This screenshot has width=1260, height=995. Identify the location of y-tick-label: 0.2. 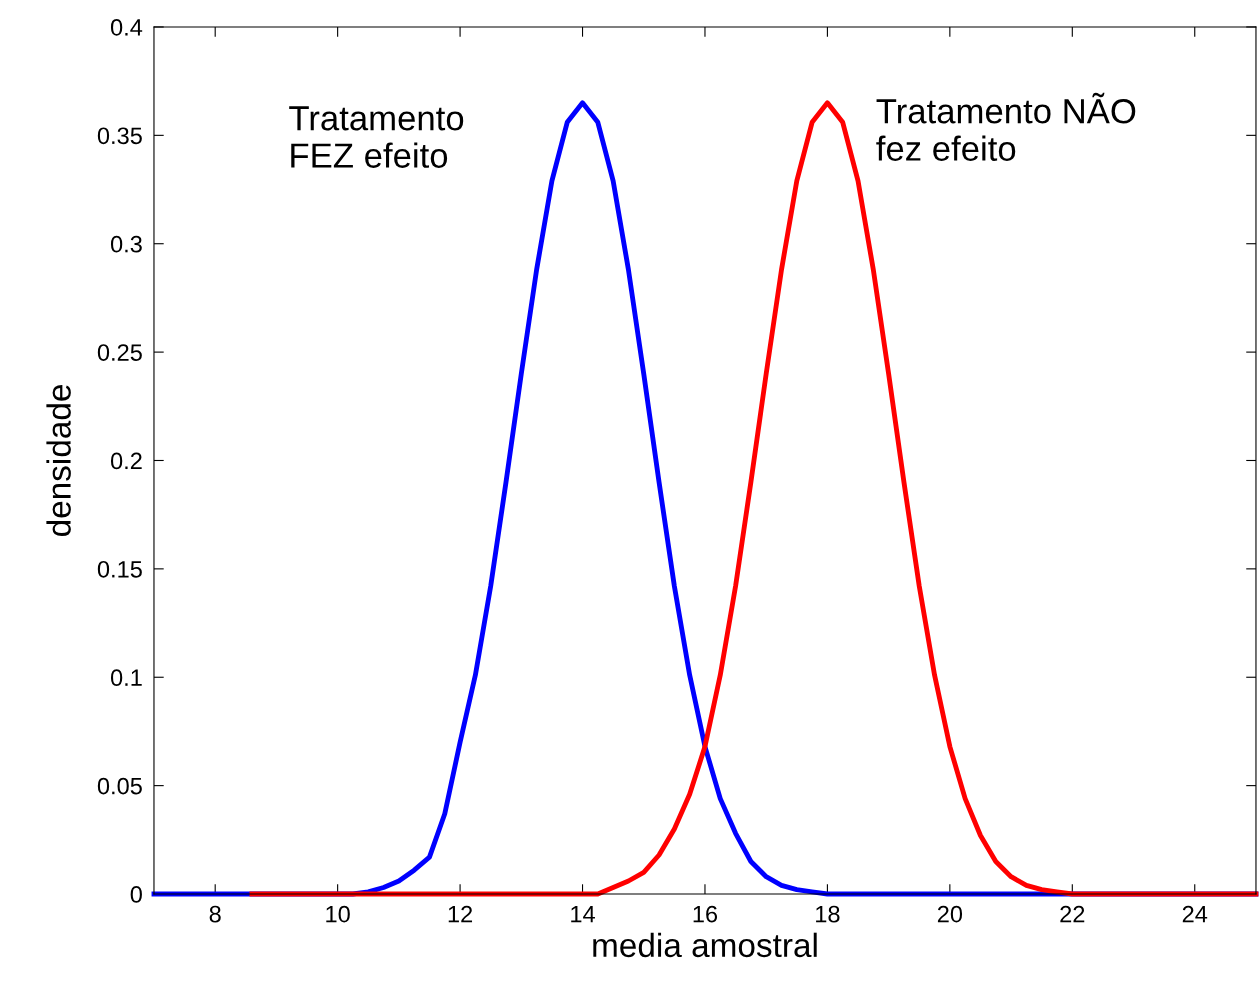
(126, 461).